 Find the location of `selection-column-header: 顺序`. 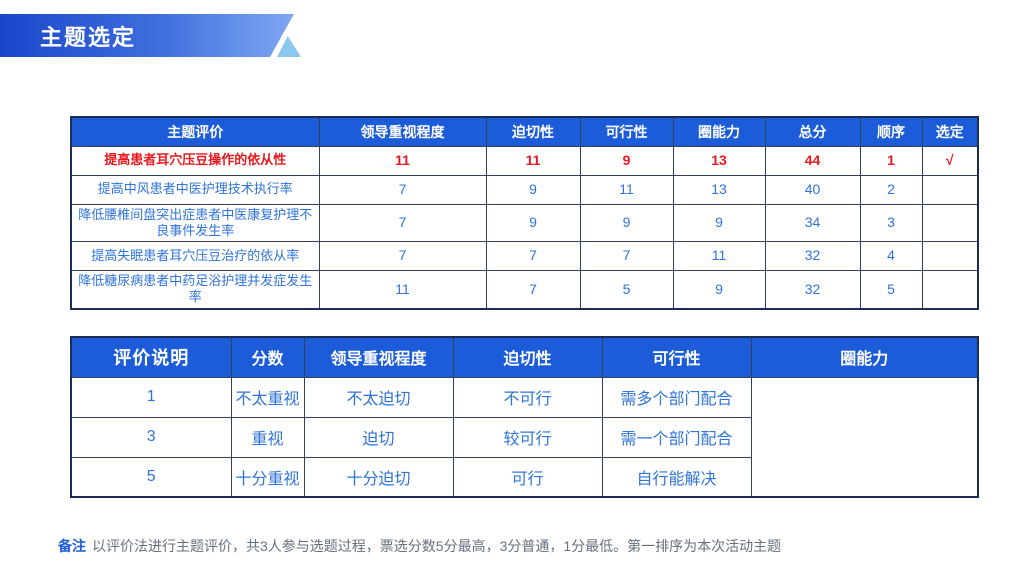

selection-column-header: 顺序 is located at coordinates (891, 131).